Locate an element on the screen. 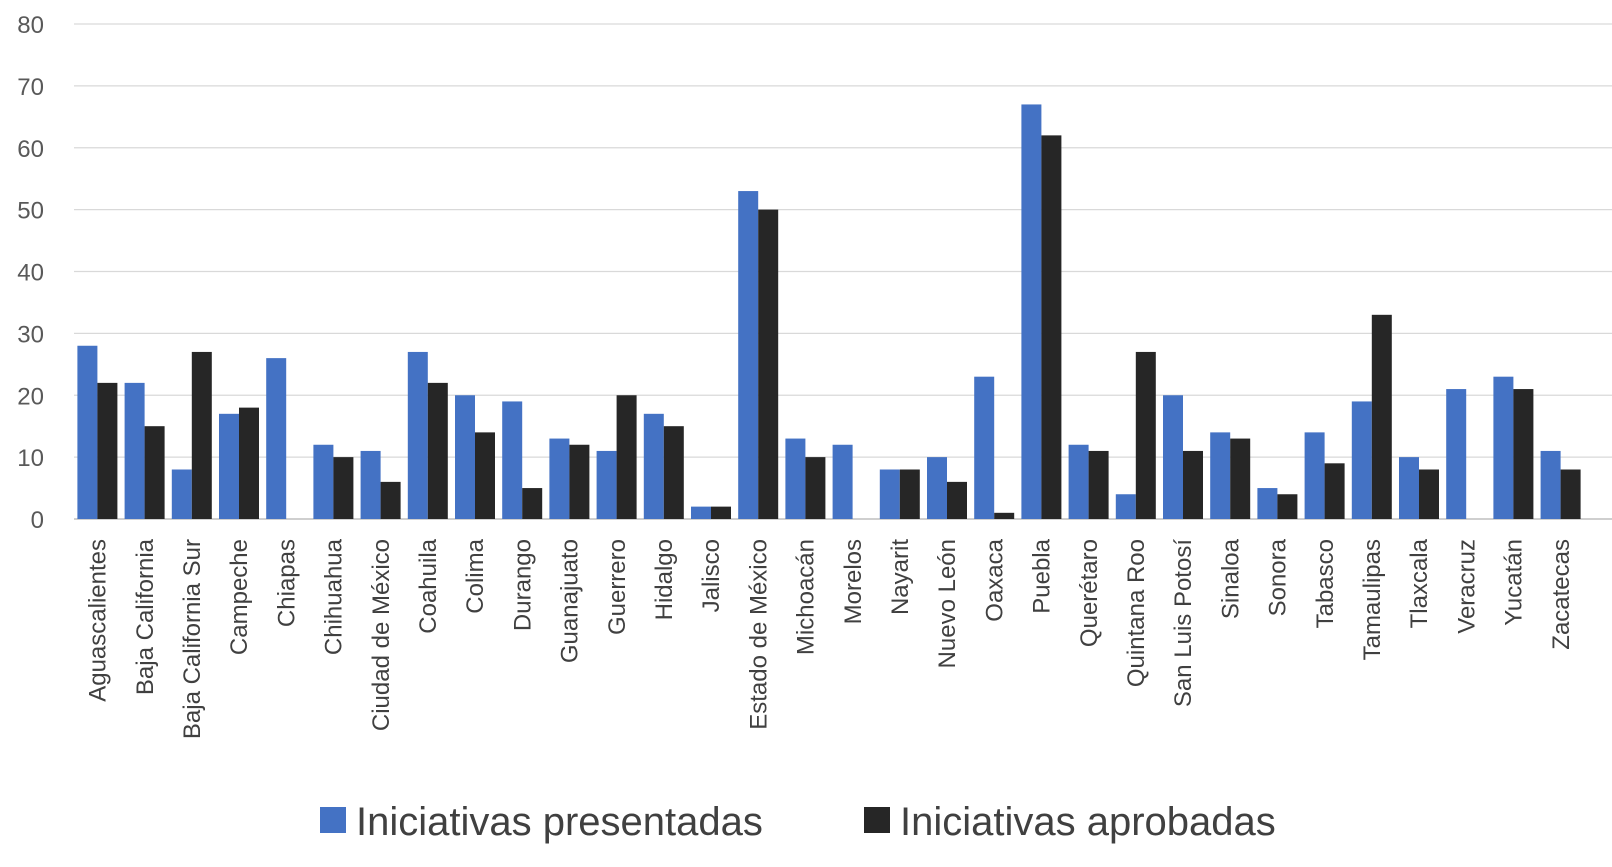  y-tick-label: 20 is located at coordinates (30, 396).